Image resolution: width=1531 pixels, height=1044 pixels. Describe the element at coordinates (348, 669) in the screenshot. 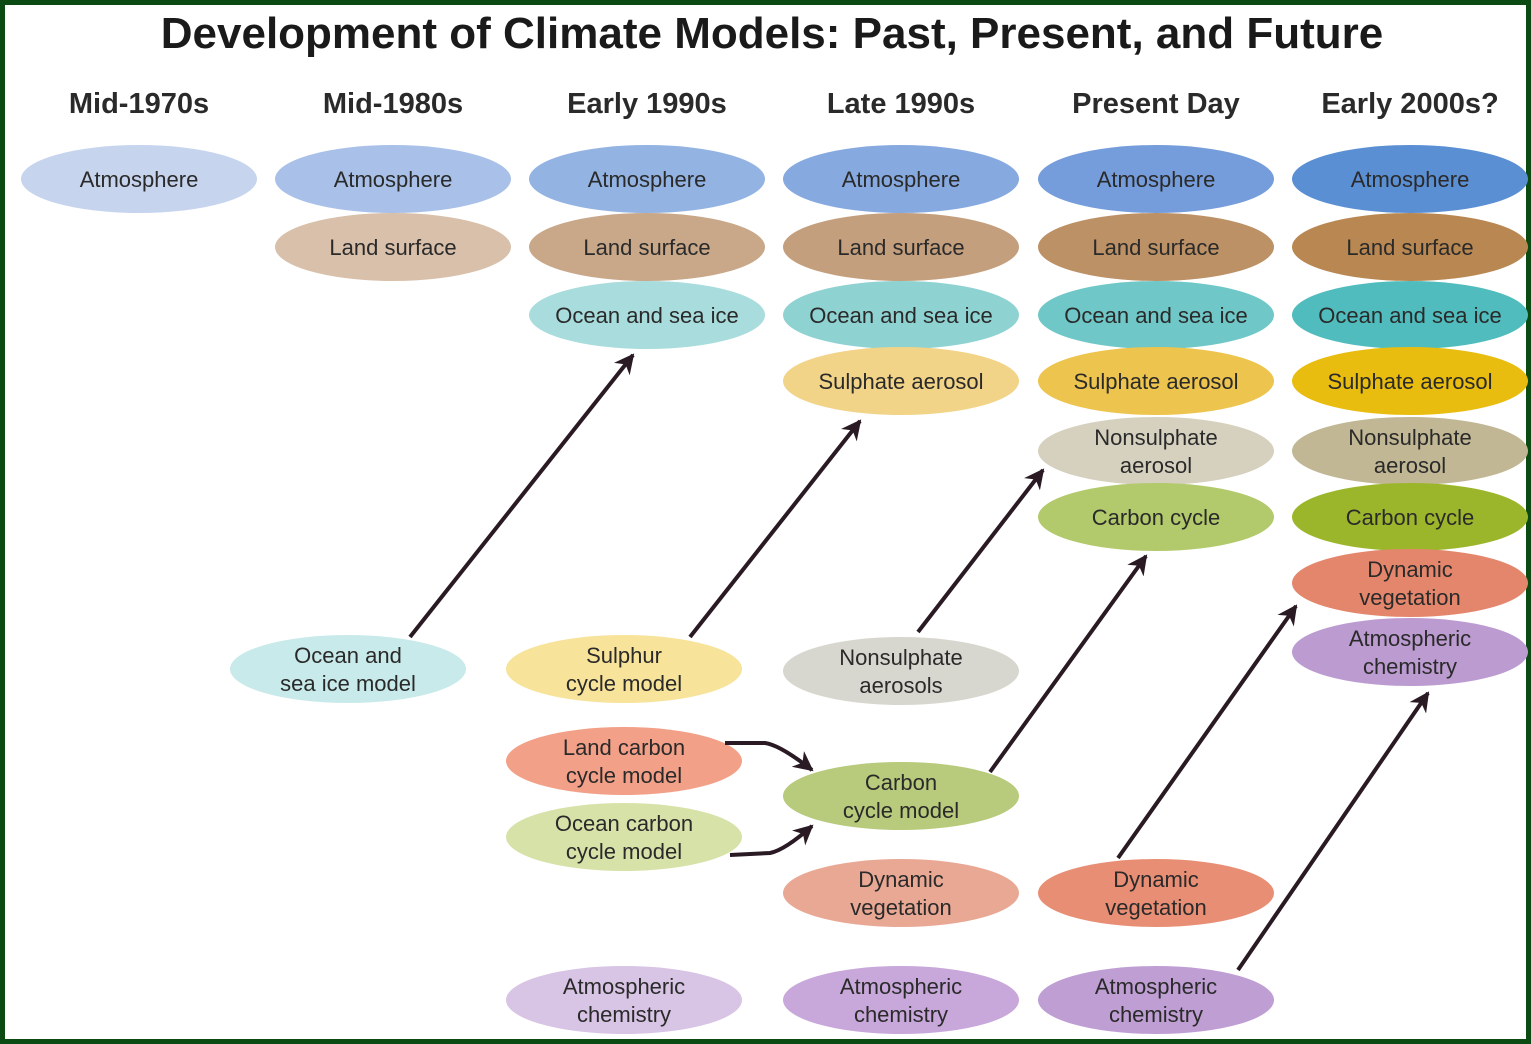

I see `component: Ocean and sea ice model` at that location.